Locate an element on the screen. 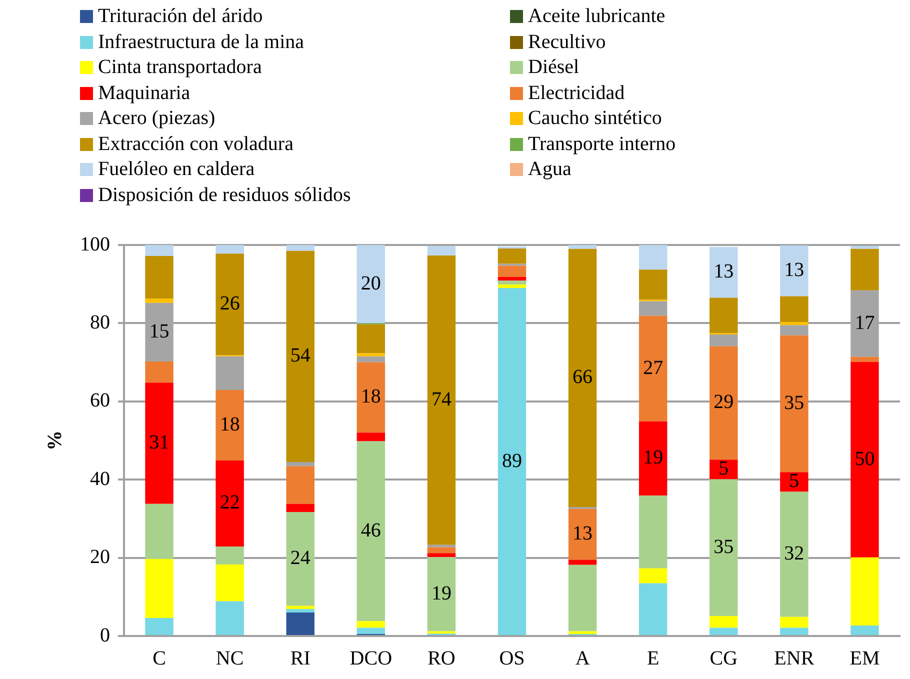 The width and height of the screenshot is (910, 679). legend-label: Transporte interno is located at coordinates (602, 144).